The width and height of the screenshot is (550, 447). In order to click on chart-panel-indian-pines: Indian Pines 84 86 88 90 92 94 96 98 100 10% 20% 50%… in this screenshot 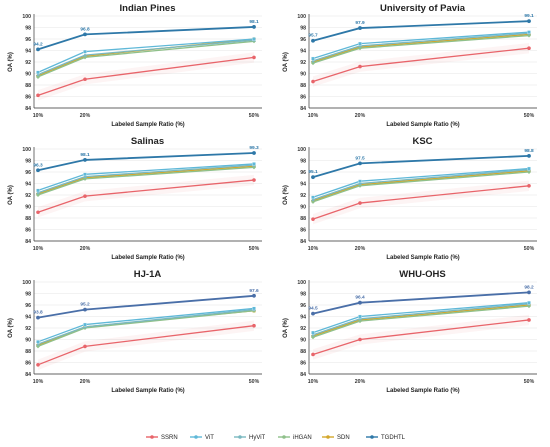, I will do `click(135, 65)`.